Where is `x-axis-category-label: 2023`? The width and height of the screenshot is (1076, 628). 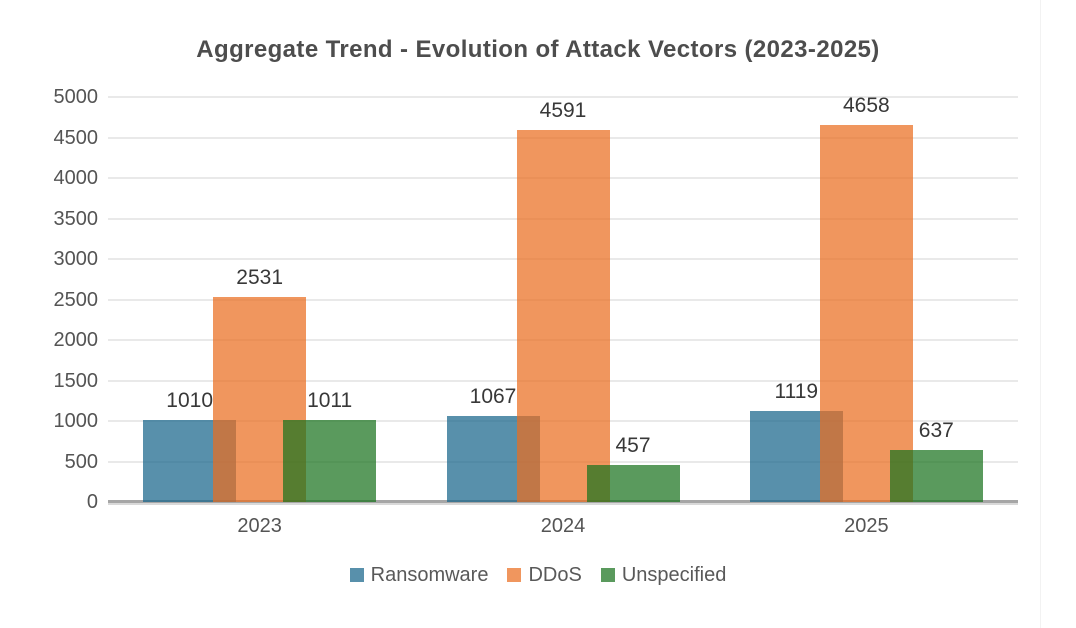
x-axis-category-label: 2023 is located at coordinates (259, 526).